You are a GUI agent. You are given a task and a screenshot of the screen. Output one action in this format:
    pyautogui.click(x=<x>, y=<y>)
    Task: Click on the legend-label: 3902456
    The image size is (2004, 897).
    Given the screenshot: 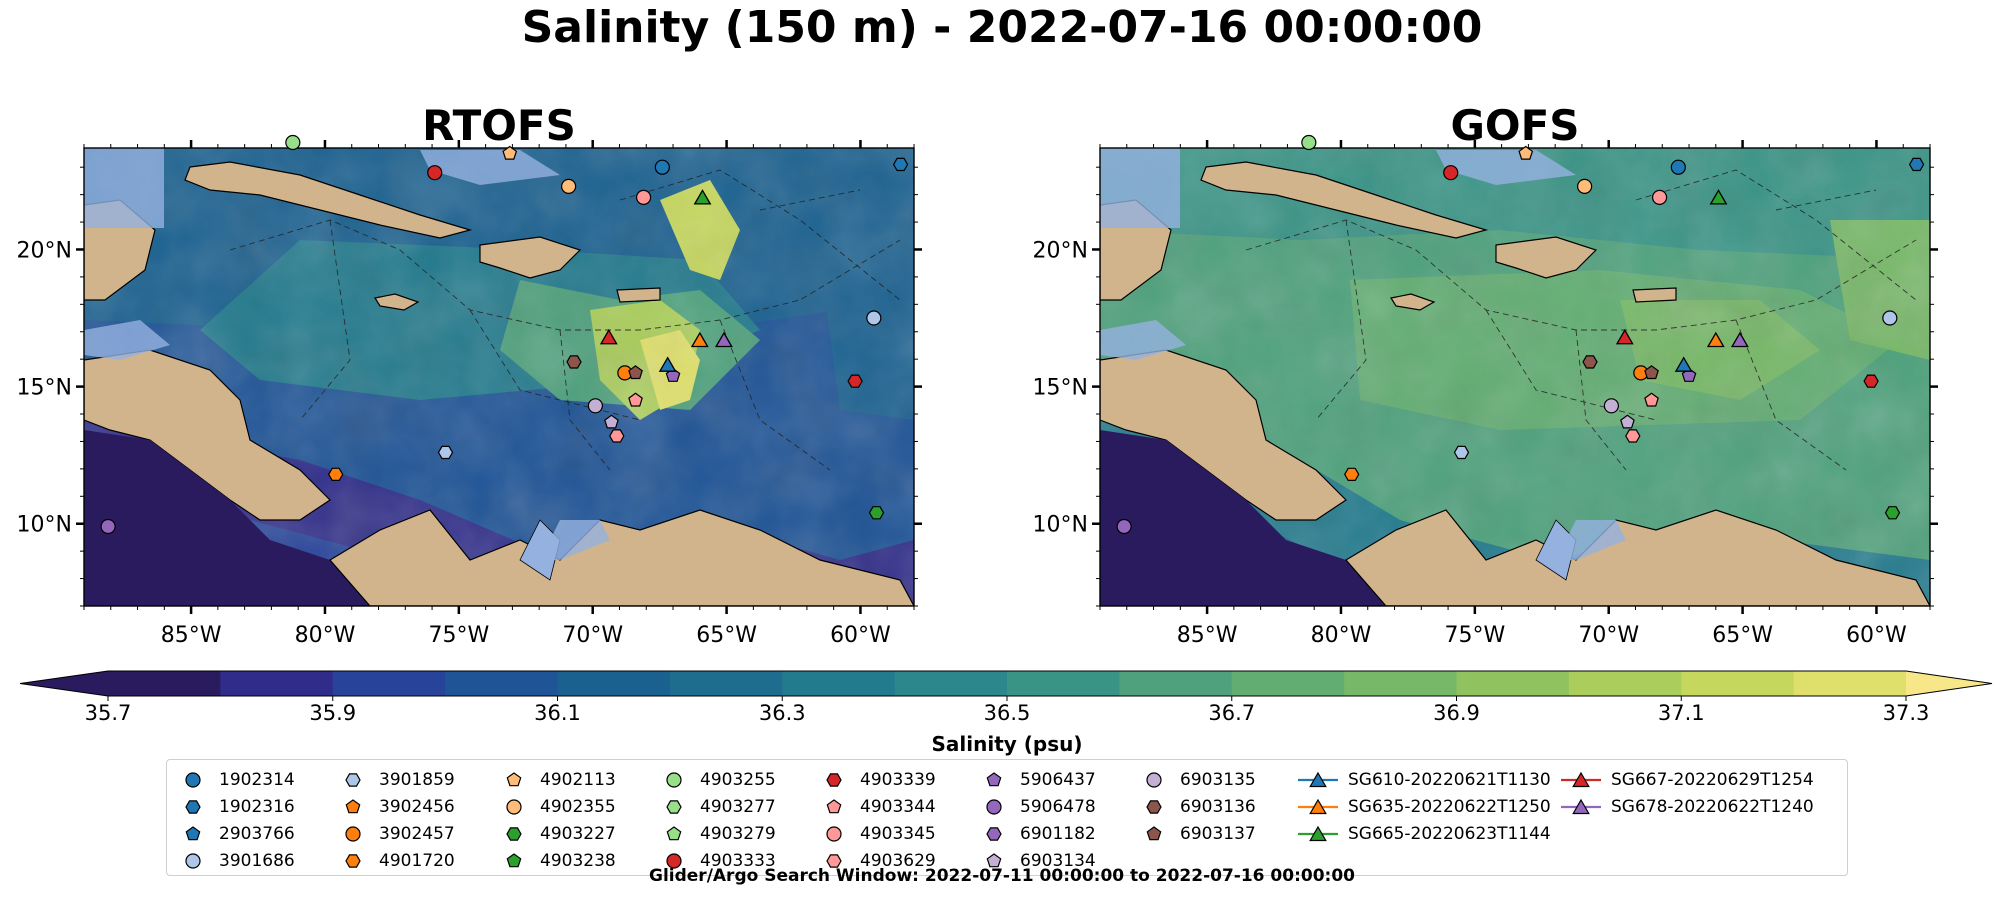 What is the action you would take?
    pyautogui.click(x=417, y=807)
    